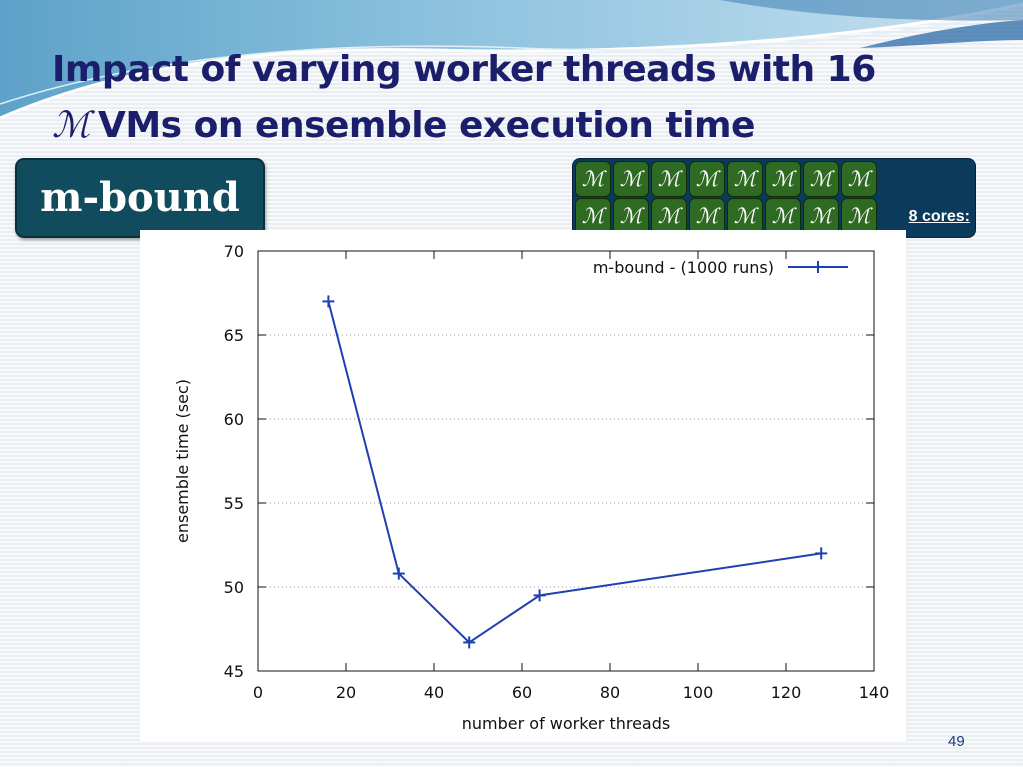  Describe the element at coordinates (698, 692) in the screenshot. I see `x-tick-label: 100` at that location.